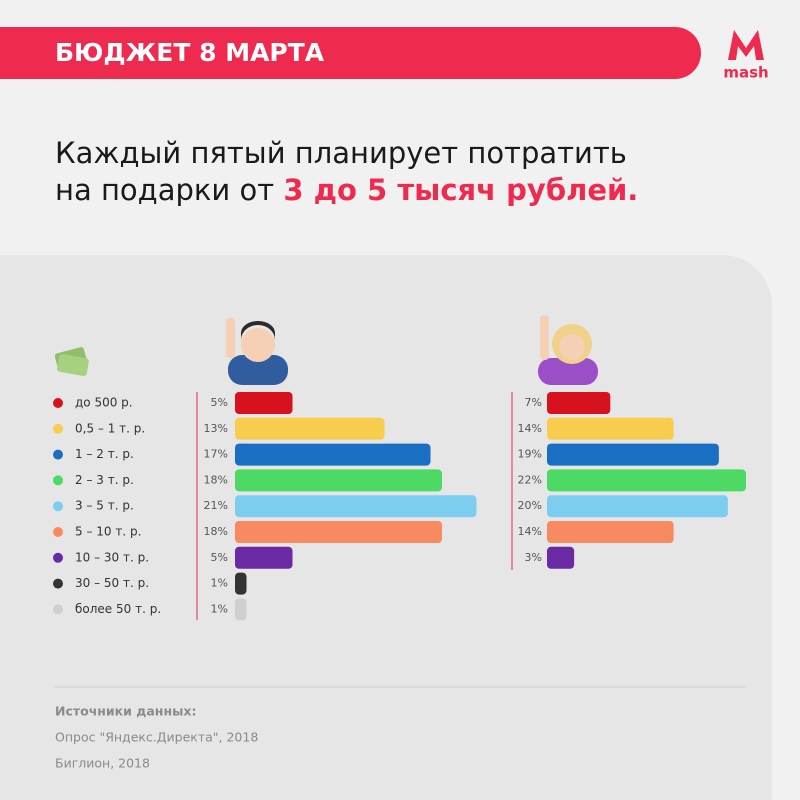  What do you see at coordinates (745, 73) in the screenshot?
I see `logo-text: mash` at bounding box center [745, 73].